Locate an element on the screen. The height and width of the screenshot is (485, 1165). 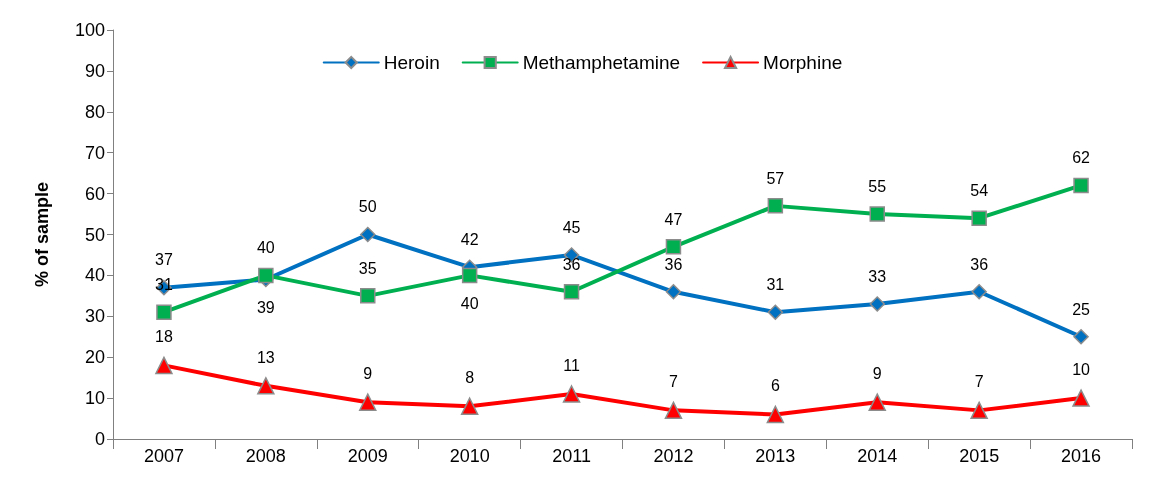
data-label: 35 is located at coordinates (367, 268).